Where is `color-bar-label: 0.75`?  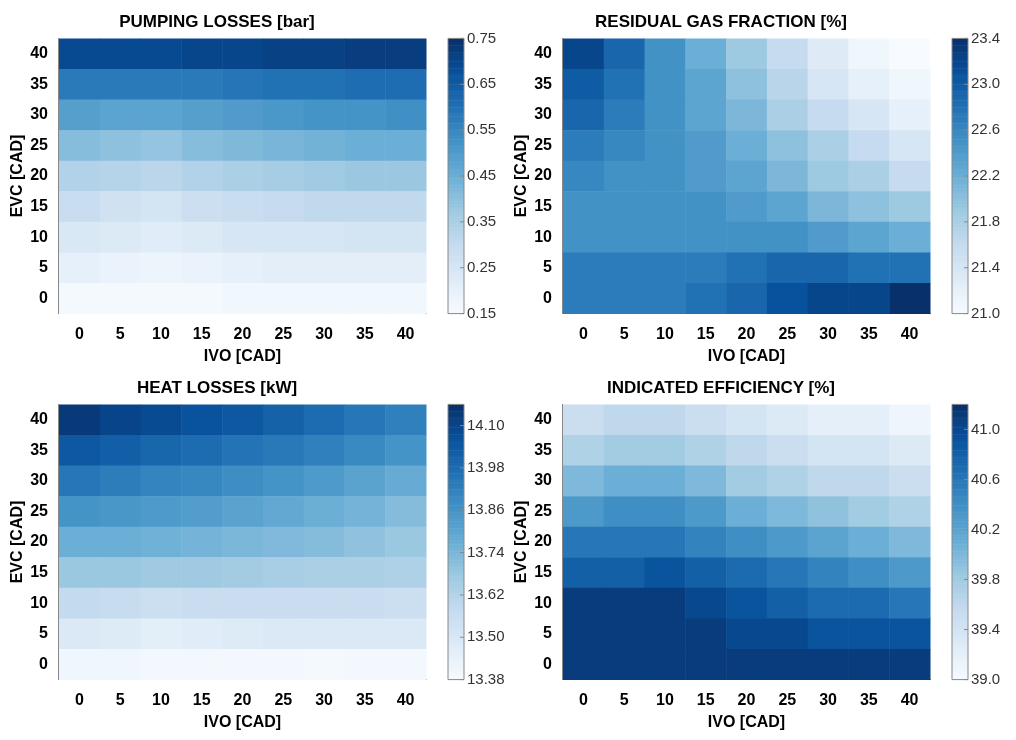 color-bar-label: 0.75 is located at coordinates (482, 37).